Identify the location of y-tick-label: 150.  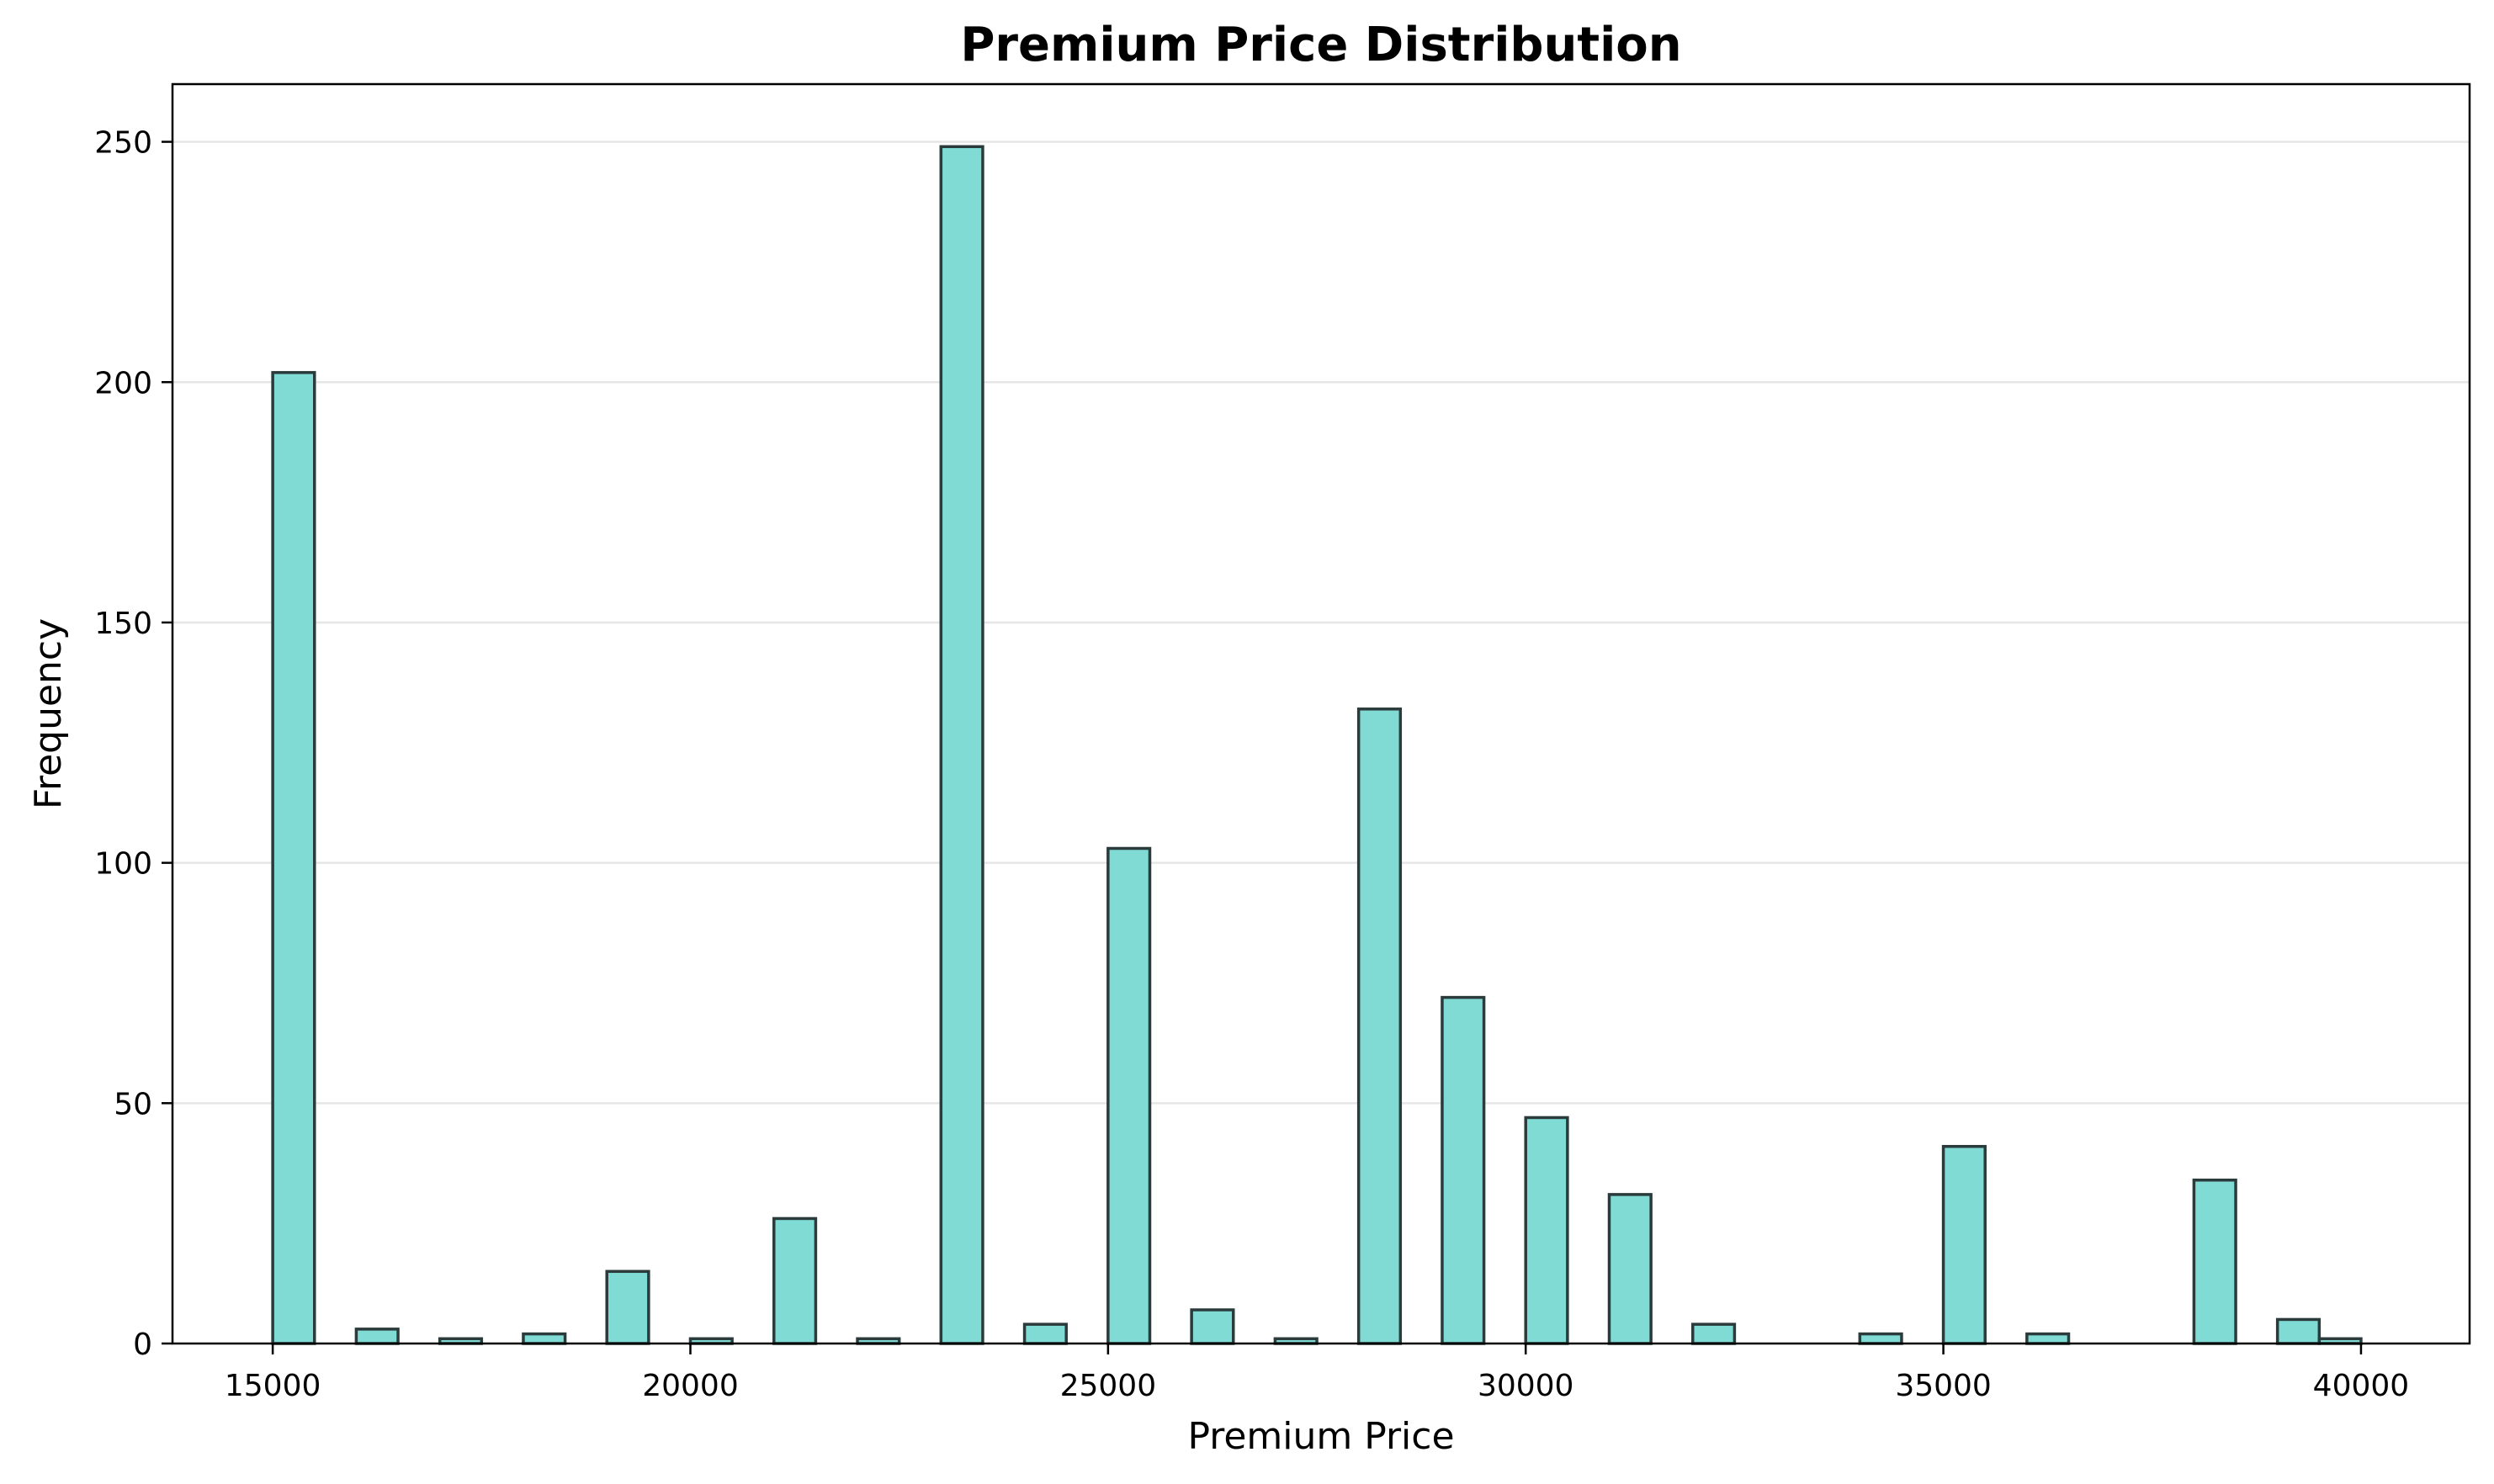
(123, 624).